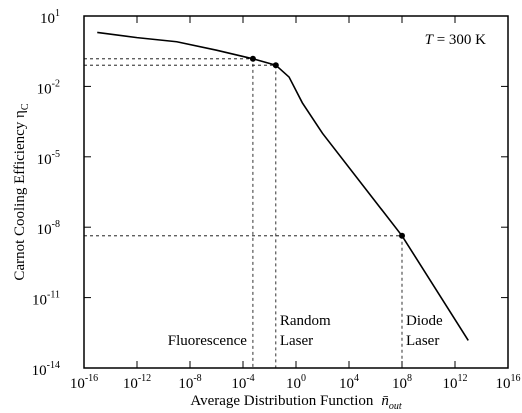 This screenshot has width=522, height=413. I want to click on x-tick-label: 10¹⁶, so click(508, 382).